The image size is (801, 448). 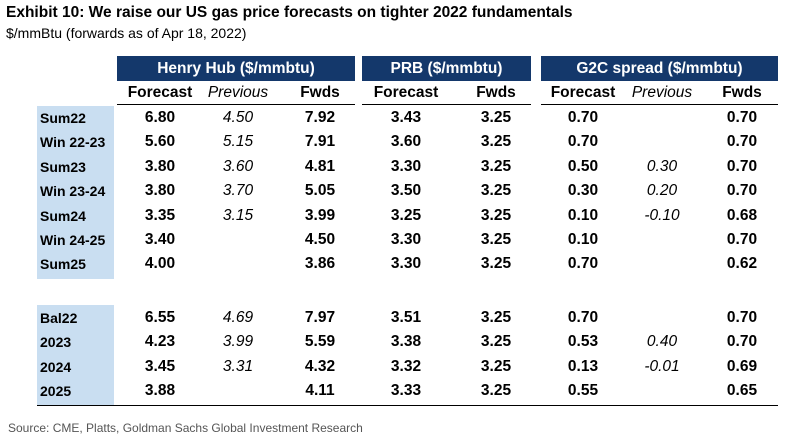 What do you see at coordinates (160, 366) in the screenshot?
I see `table-cell: 3.45` at bounding box center [160, 366].